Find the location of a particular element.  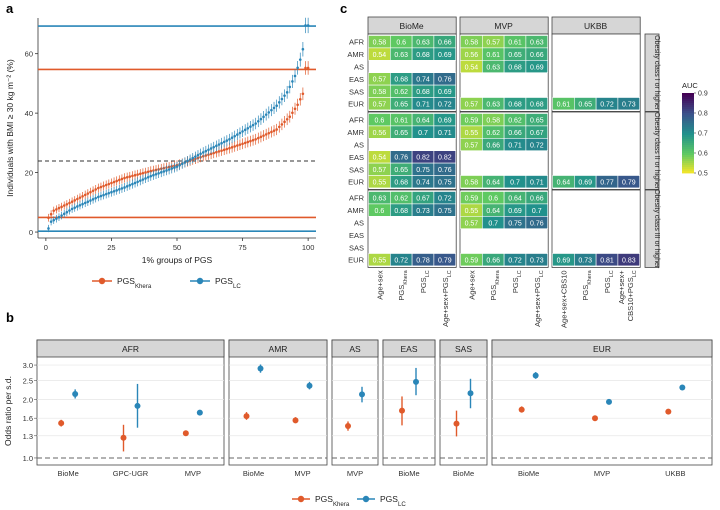

a-x-axis-title: 1% groups of PGS is located at coordinates (177, 260).